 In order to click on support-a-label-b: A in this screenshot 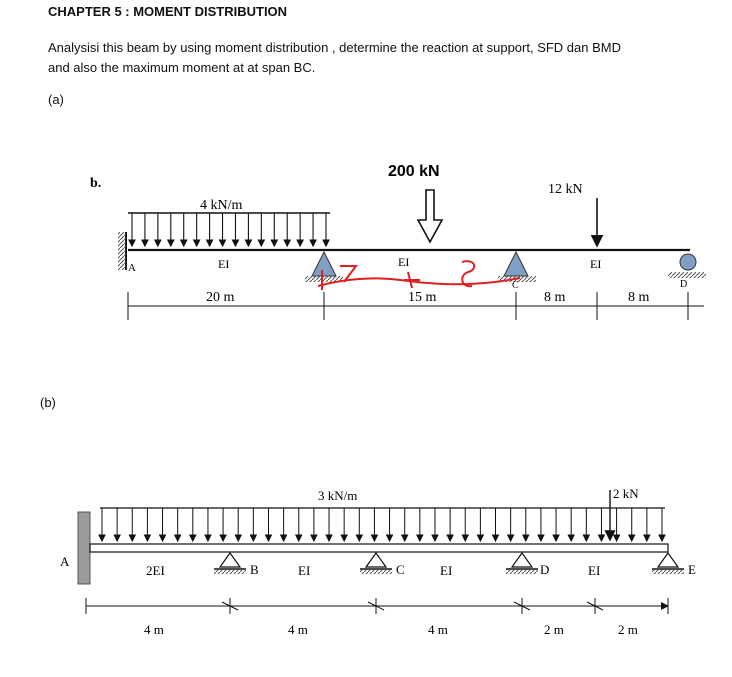, I will do `click(65, 561)`.